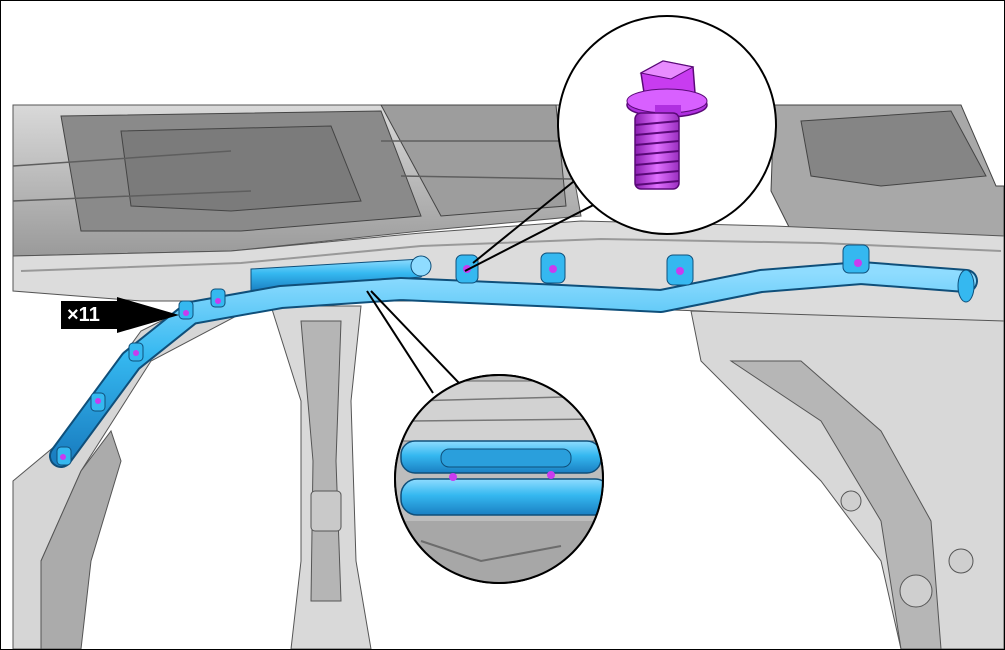 The height and width of the screenshot is (650, 1005). I want to click on b-pillar, so click(321, 477).